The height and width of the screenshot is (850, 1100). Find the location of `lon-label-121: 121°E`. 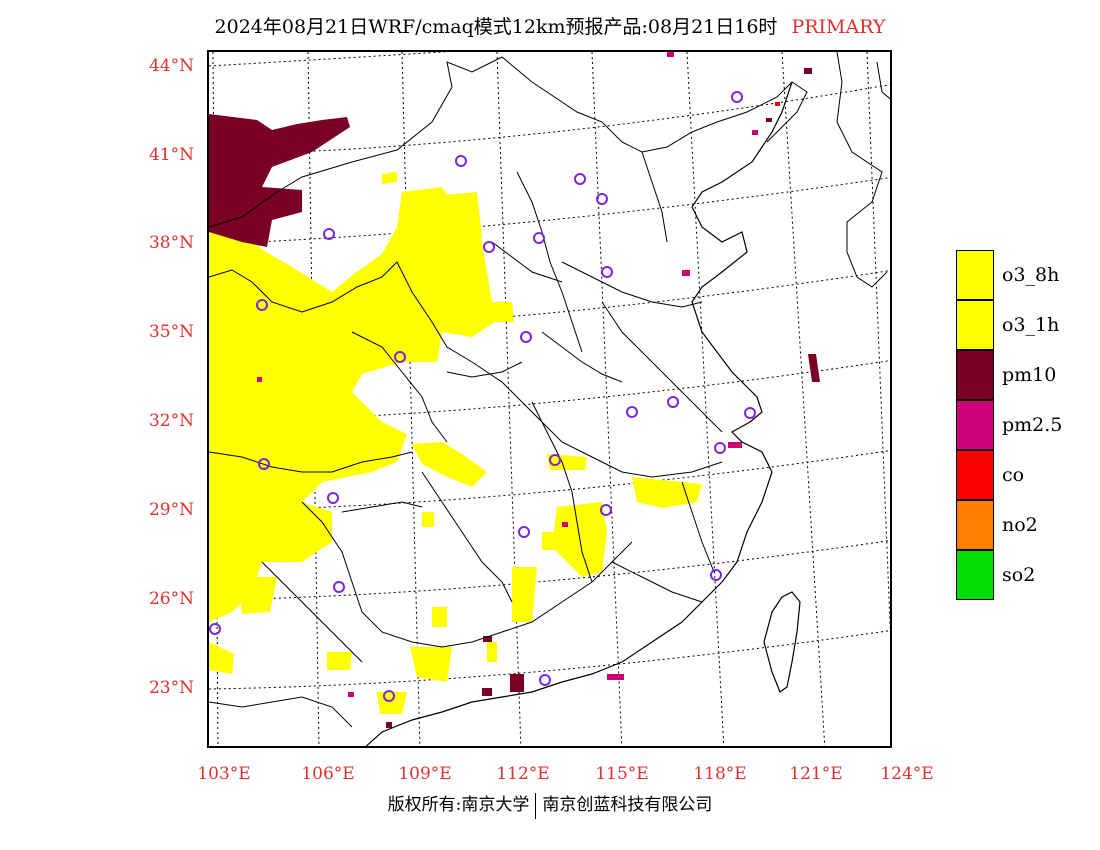

lon-label-121: 121°E is located at coordinates (816, 774).